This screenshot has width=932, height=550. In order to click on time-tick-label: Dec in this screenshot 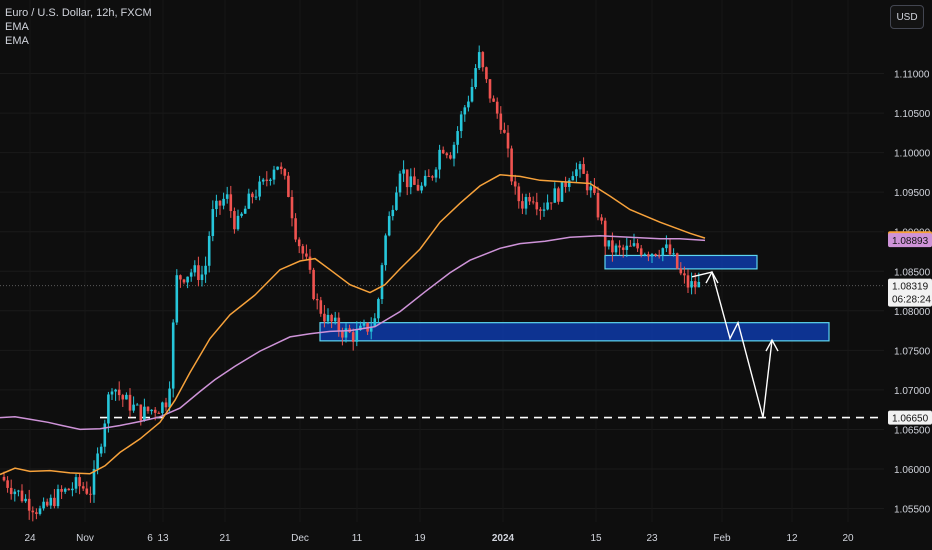, I will do `click(300, 538)`.